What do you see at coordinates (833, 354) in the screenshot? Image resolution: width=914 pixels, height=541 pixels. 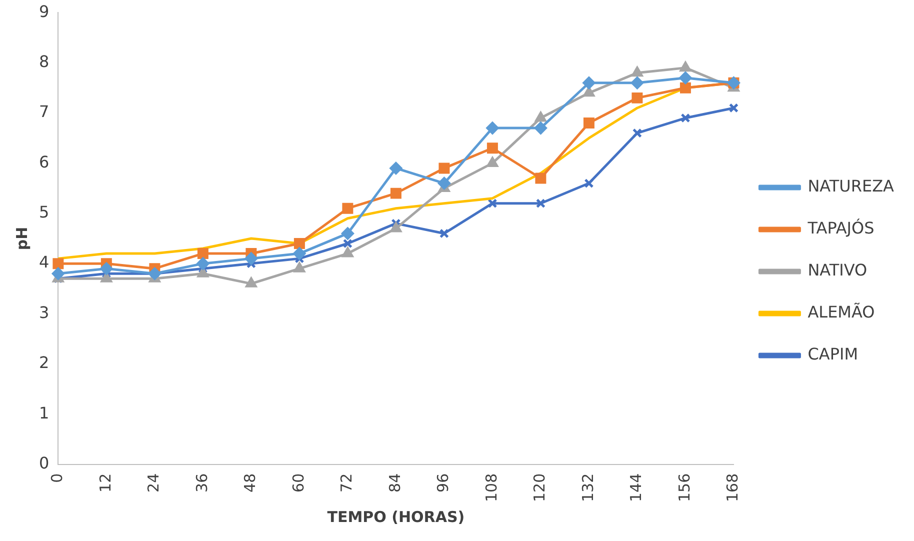 I see `legend-label: CAPIM` at bounding box center [833, 354].